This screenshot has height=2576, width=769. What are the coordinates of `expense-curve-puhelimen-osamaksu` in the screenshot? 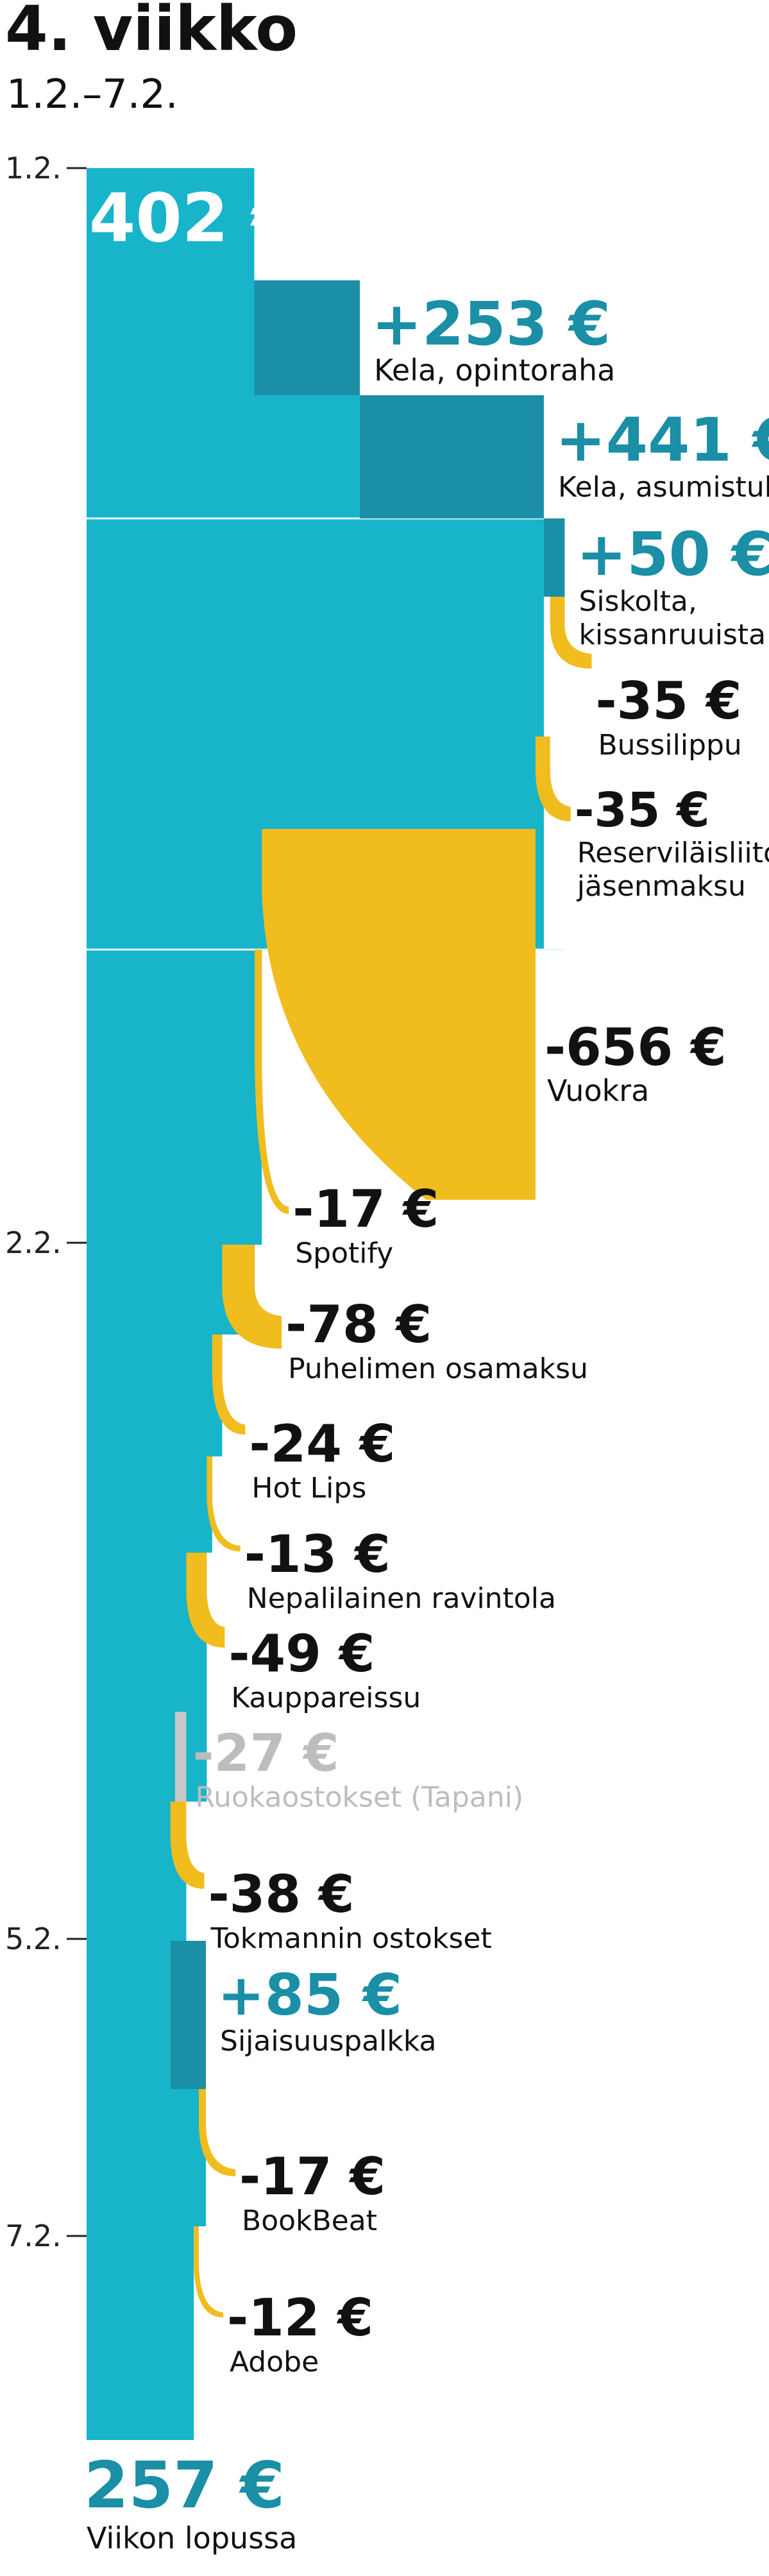 It's located at (252, 1297).